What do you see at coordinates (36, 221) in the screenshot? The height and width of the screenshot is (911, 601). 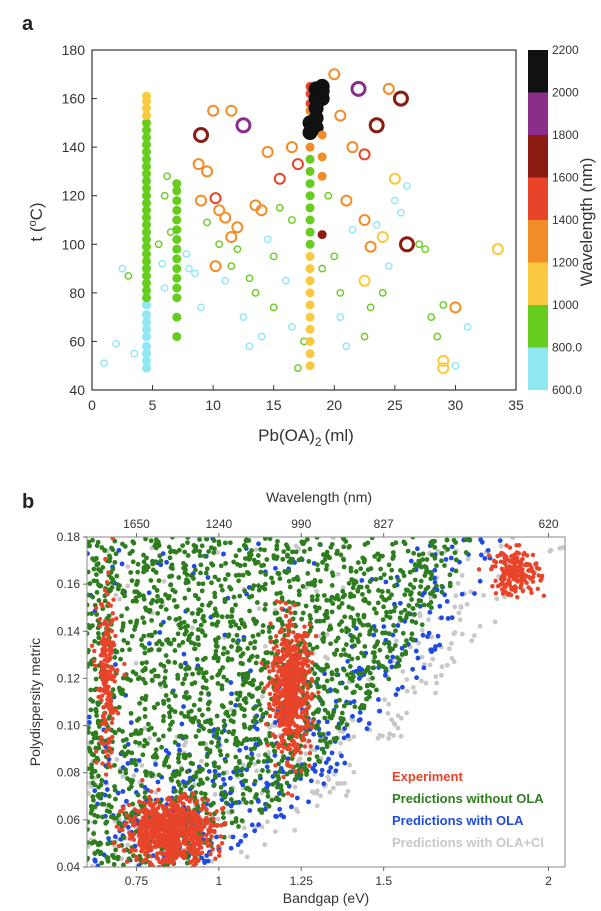 I see `y-axis-title-a: t (oC)` at bounding box center [36, 221].